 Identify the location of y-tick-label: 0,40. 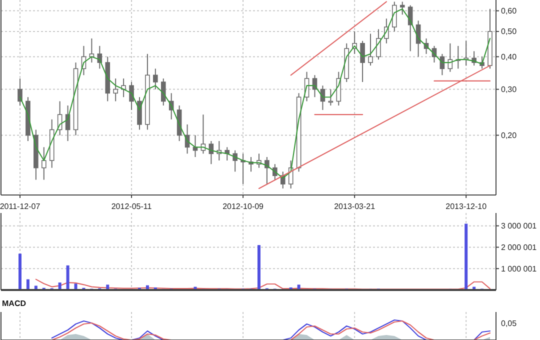
(509, 57).